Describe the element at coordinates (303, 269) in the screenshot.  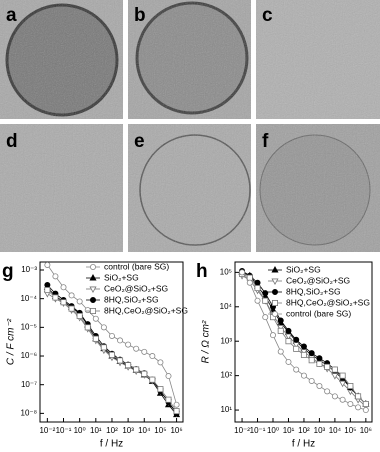
I see `legend-label: SiO₂+SG` at that location.